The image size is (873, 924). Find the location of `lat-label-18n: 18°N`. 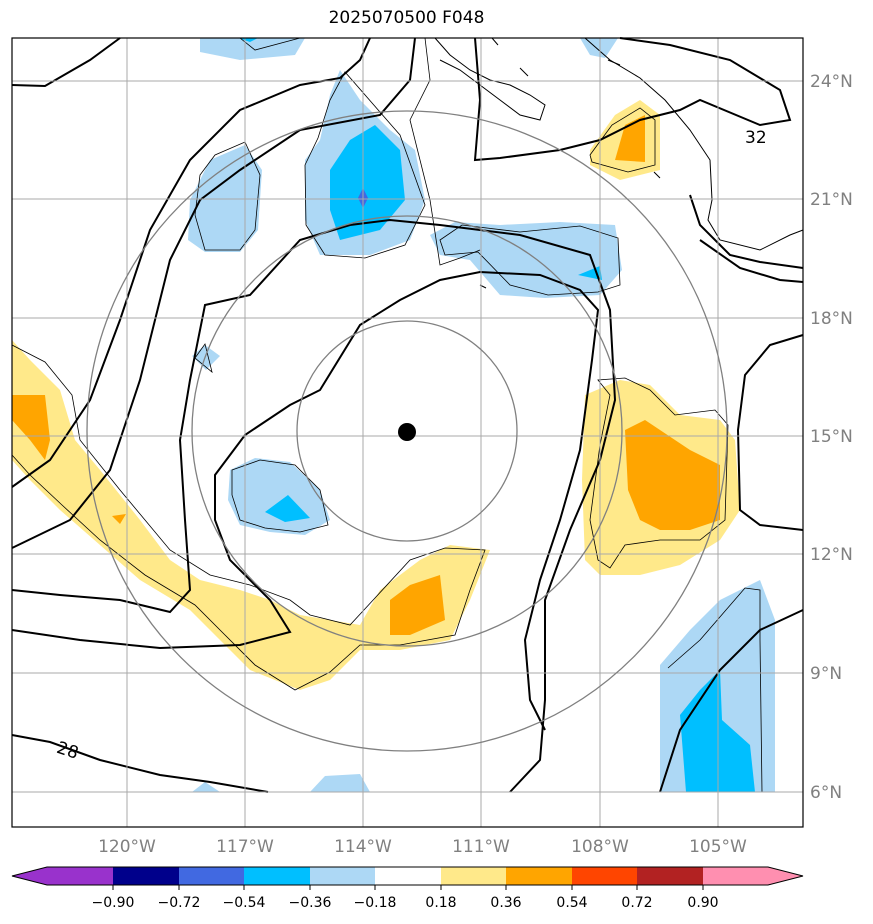

lat-label-18n: 18°N is located at coordinates (831, 319).